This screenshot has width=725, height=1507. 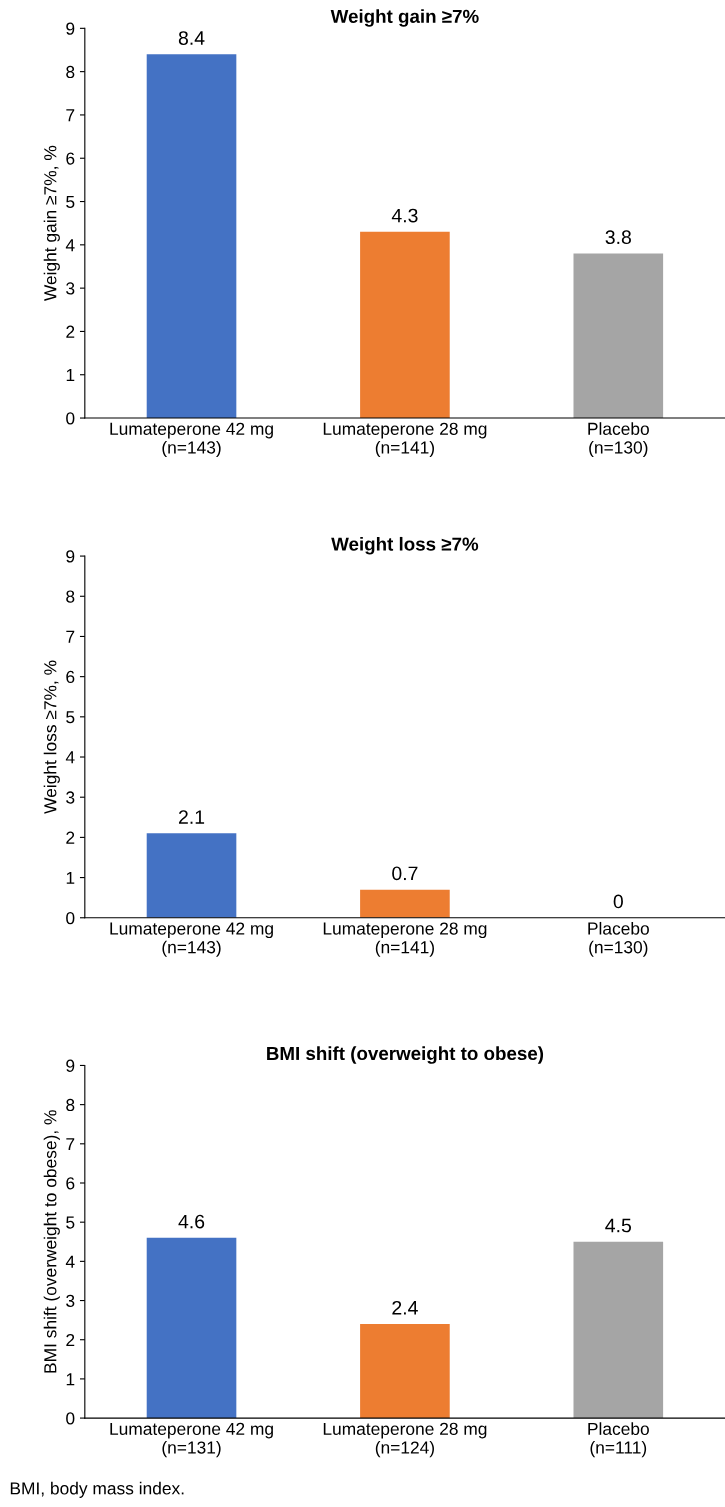 I want to click on data-label: 4.6, so click(x=191, y=1221).